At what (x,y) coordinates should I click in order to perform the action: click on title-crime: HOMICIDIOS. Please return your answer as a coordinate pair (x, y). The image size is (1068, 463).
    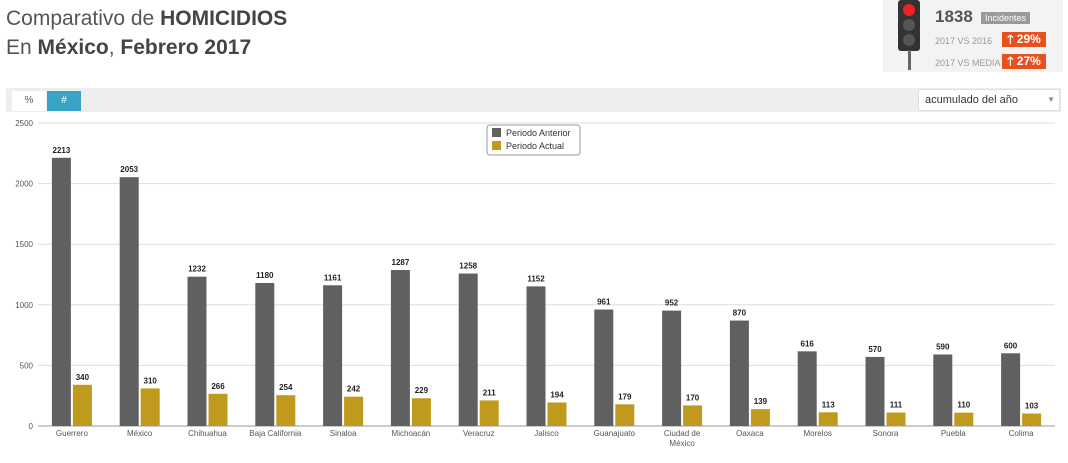
    Looking at the image, I should click on (224, 18).